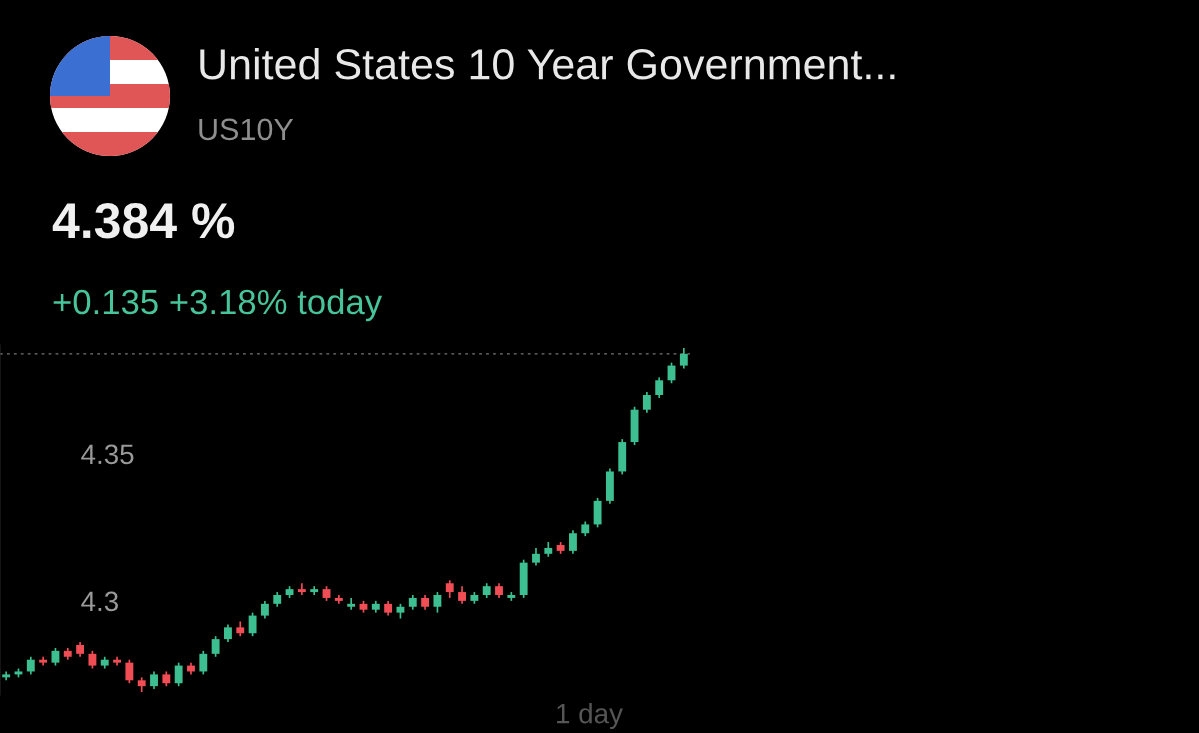 The image size is (1199, 733). Describe the element at coordinates (246, 129) in the screenshot. I see `chart-subtitle: US10Y` at that location.